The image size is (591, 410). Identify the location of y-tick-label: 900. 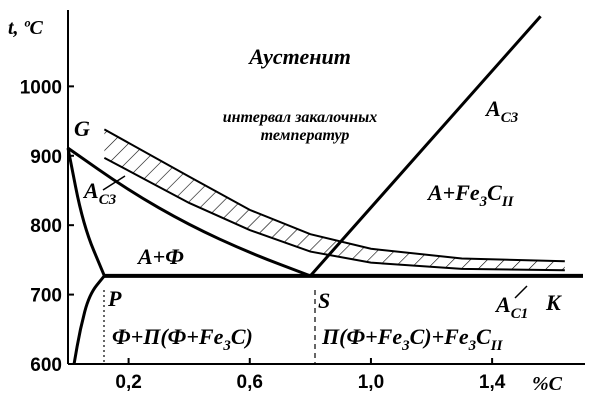
(46, 157).